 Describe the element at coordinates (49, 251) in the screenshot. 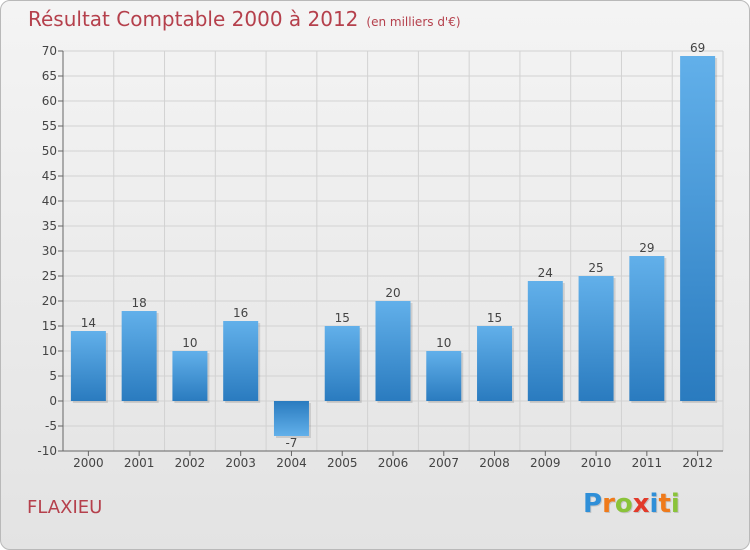

I see `y-tick-label: 30` at that location.